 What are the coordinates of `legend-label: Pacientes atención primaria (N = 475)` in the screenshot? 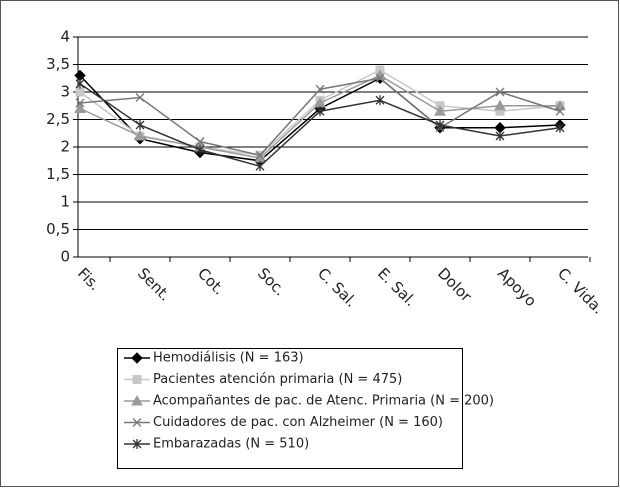 It's located at (277, 379).